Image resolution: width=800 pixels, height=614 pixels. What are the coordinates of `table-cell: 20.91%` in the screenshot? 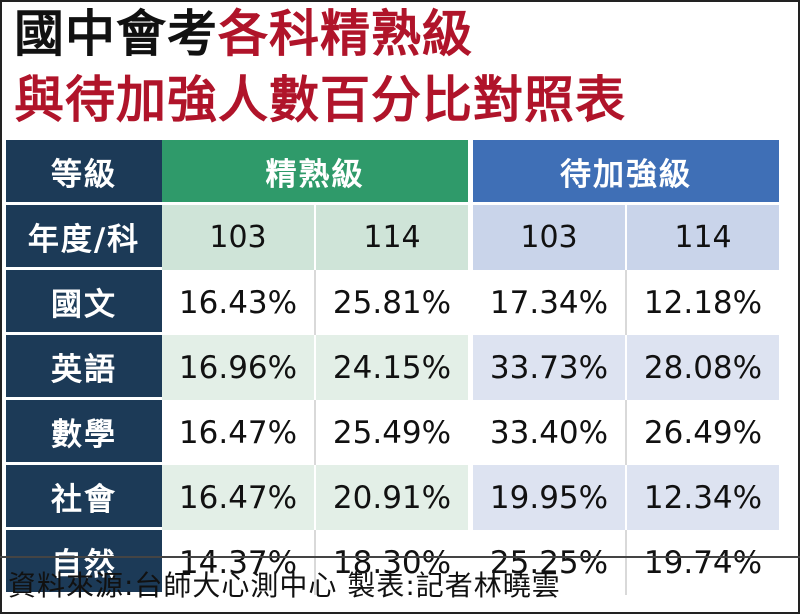 It's located at (392, 497).